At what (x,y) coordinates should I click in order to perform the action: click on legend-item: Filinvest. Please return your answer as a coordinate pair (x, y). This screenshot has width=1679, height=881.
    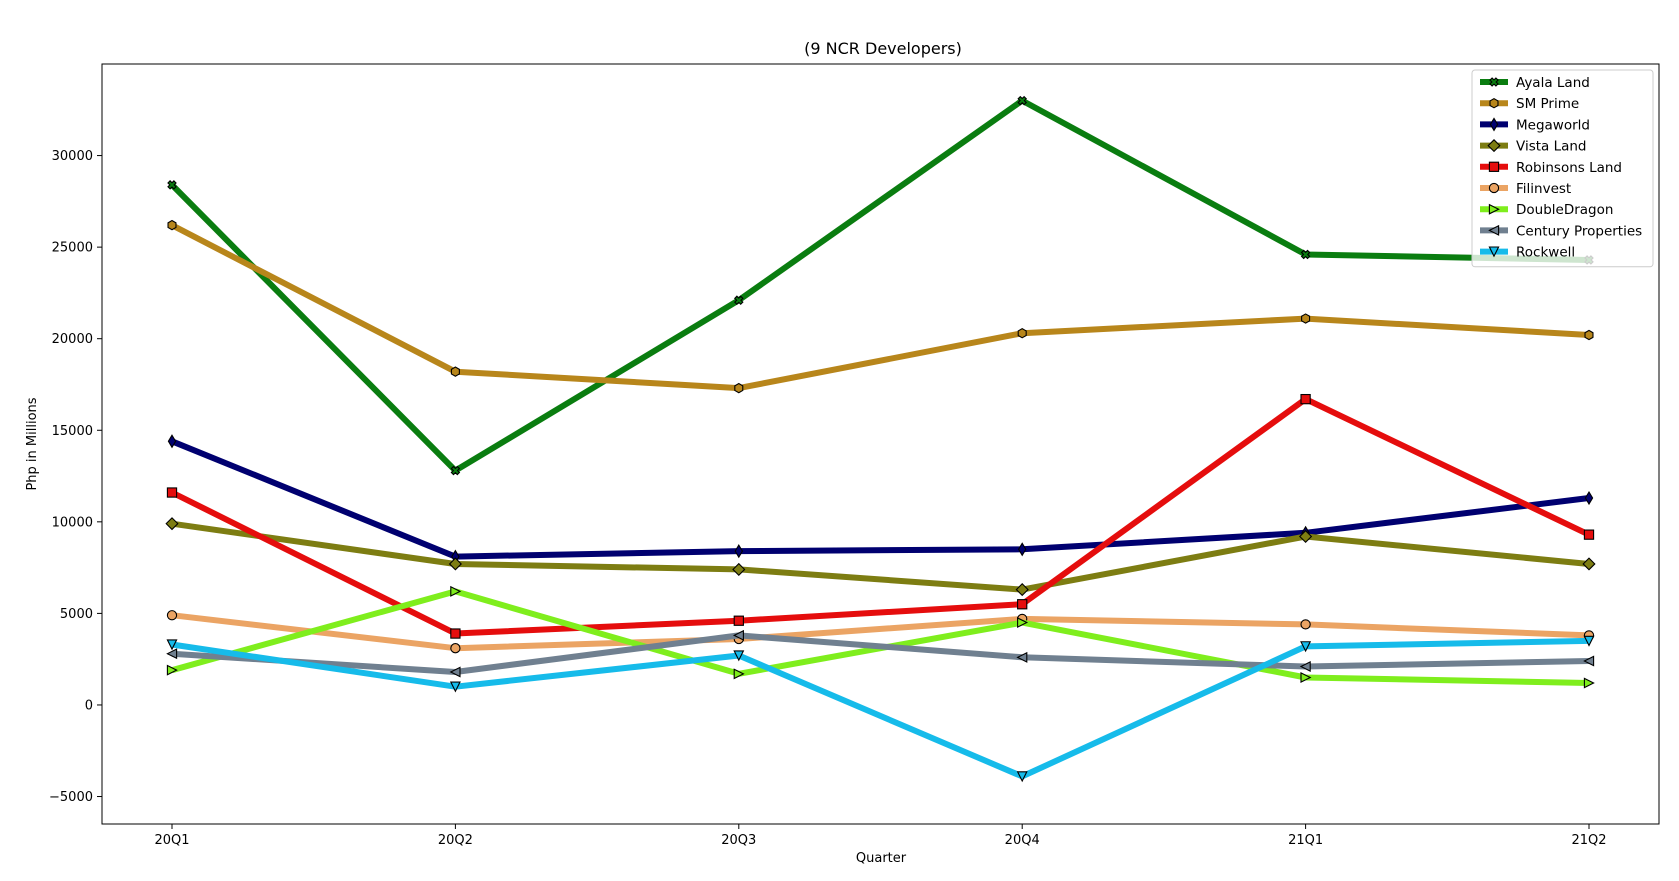
    Looking at the image, I should click on (1525, 189).